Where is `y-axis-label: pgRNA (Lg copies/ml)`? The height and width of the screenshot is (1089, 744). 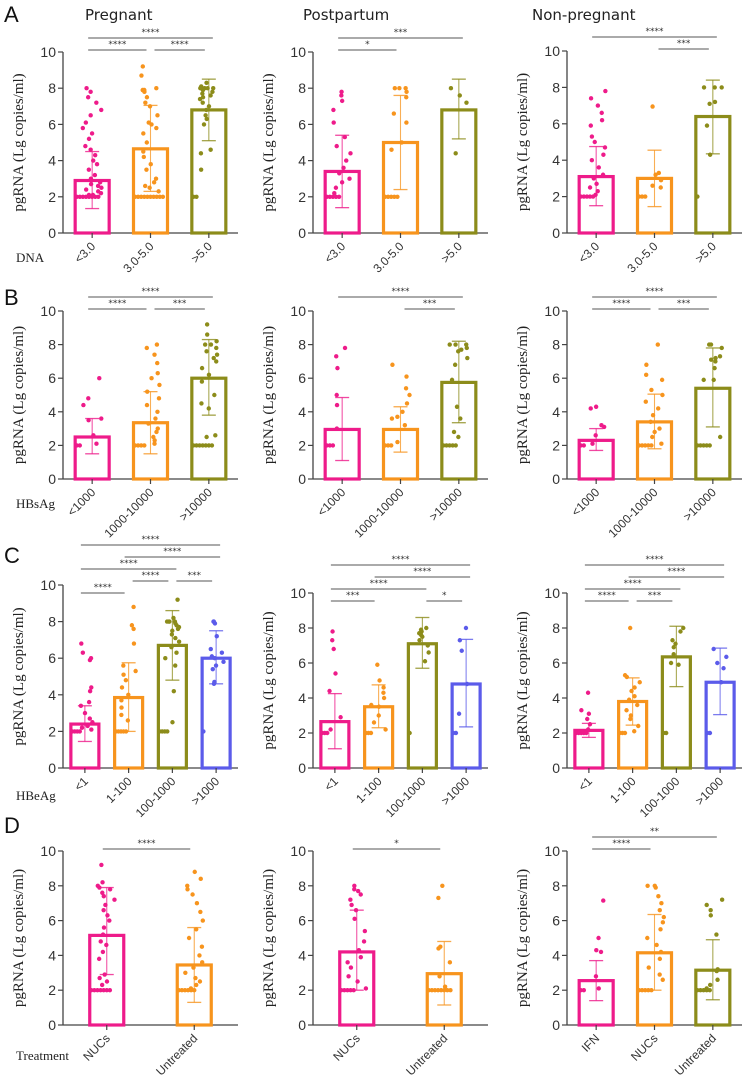 y-axis-label: pgRNA (Lg copies/ml) is located at coordinates (19, 676).